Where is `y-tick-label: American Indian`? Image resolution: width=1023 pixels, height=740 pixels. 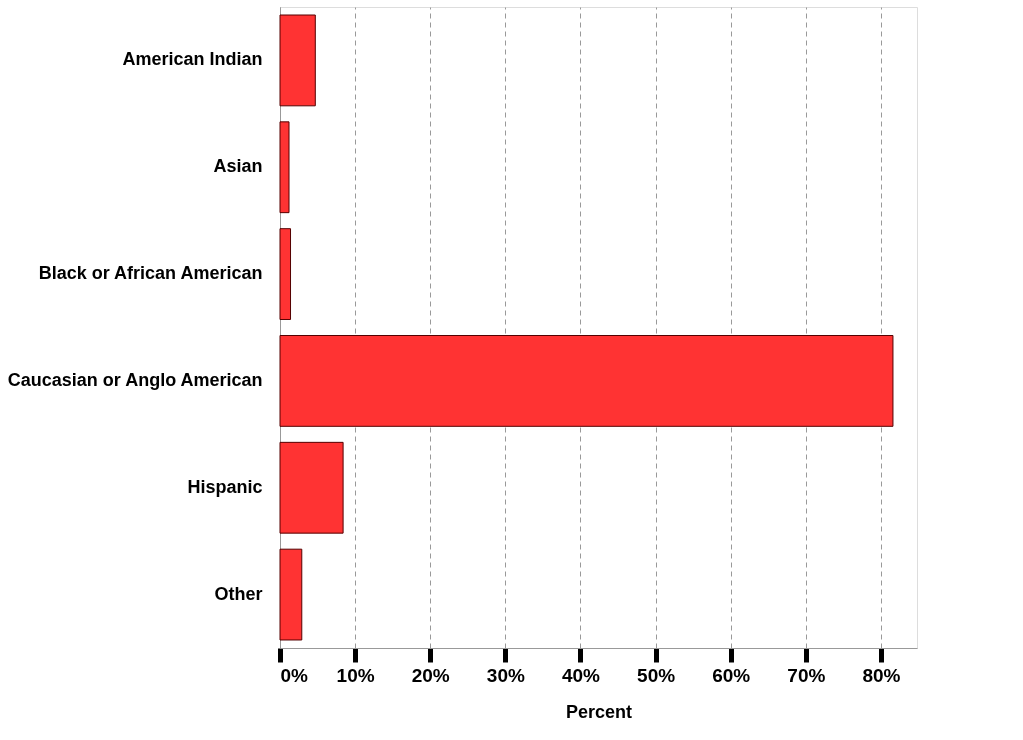
y-tick-label: American Indian is located at coordinates (192, 59).